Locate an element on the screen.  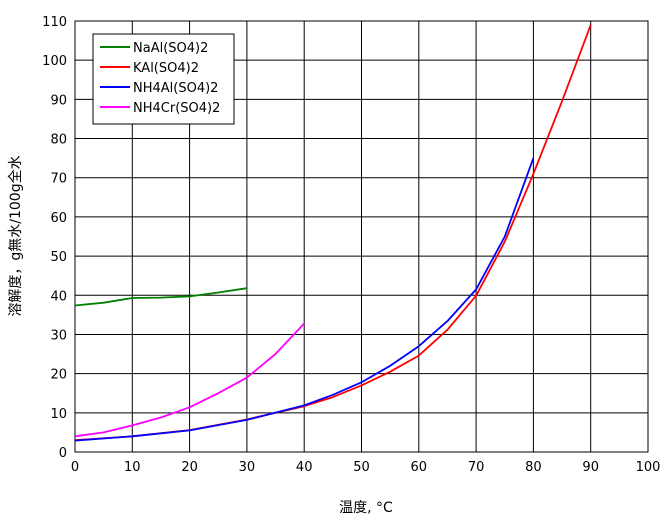
legend-label-0: NaAl(SO4)2 is located at coordinates (170, 48).